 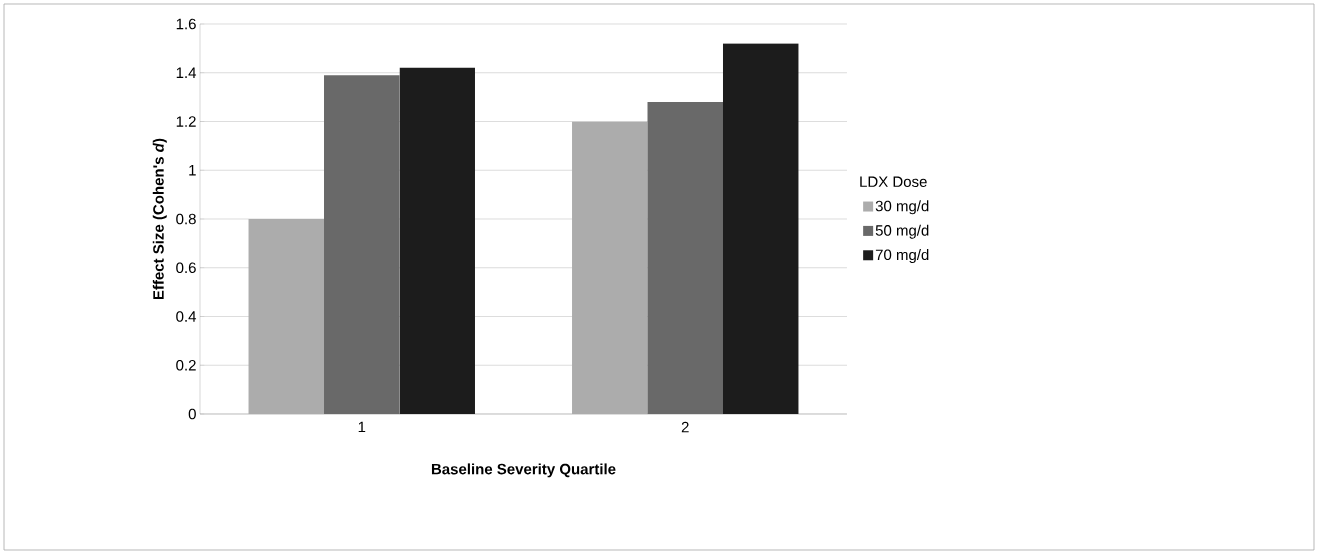 What do you see at coordinates (186, 24) in the screenshot?
I see `y-tick-label: 1.6` at bounding box center [186, 24].